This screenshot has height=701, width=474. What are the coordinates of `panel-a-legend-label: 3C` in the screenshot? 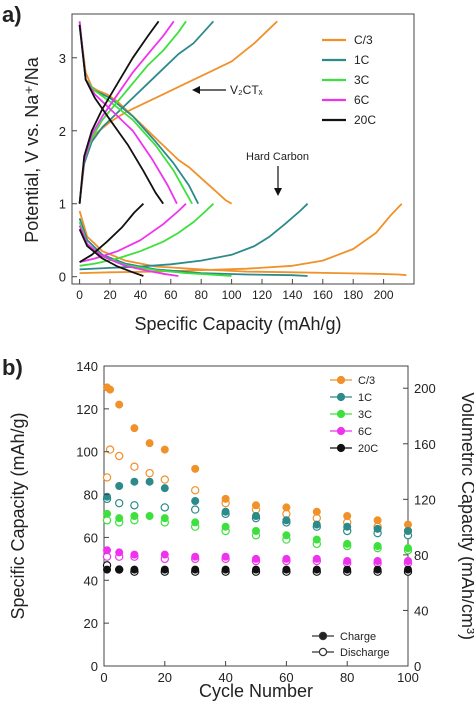 It's located at (362, 80).